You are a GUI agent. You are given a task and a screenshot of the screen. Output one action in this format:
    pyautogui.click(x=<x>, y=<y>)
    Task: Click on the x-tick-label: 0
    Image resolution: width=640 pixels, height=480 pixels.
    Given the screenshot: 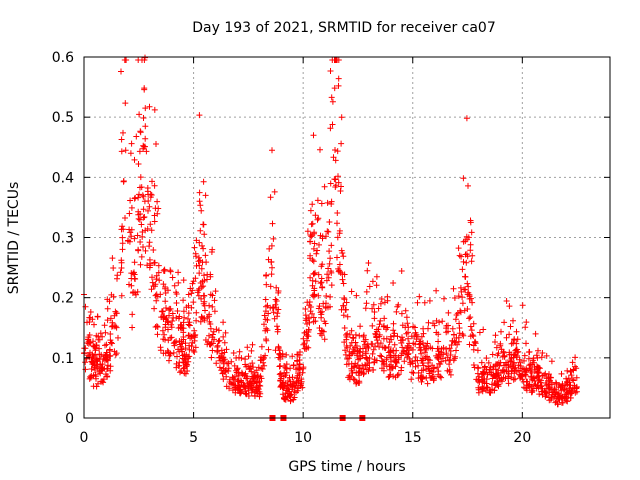 What is the action you would take?
    pyautogui.click(x=84, y=438)
    